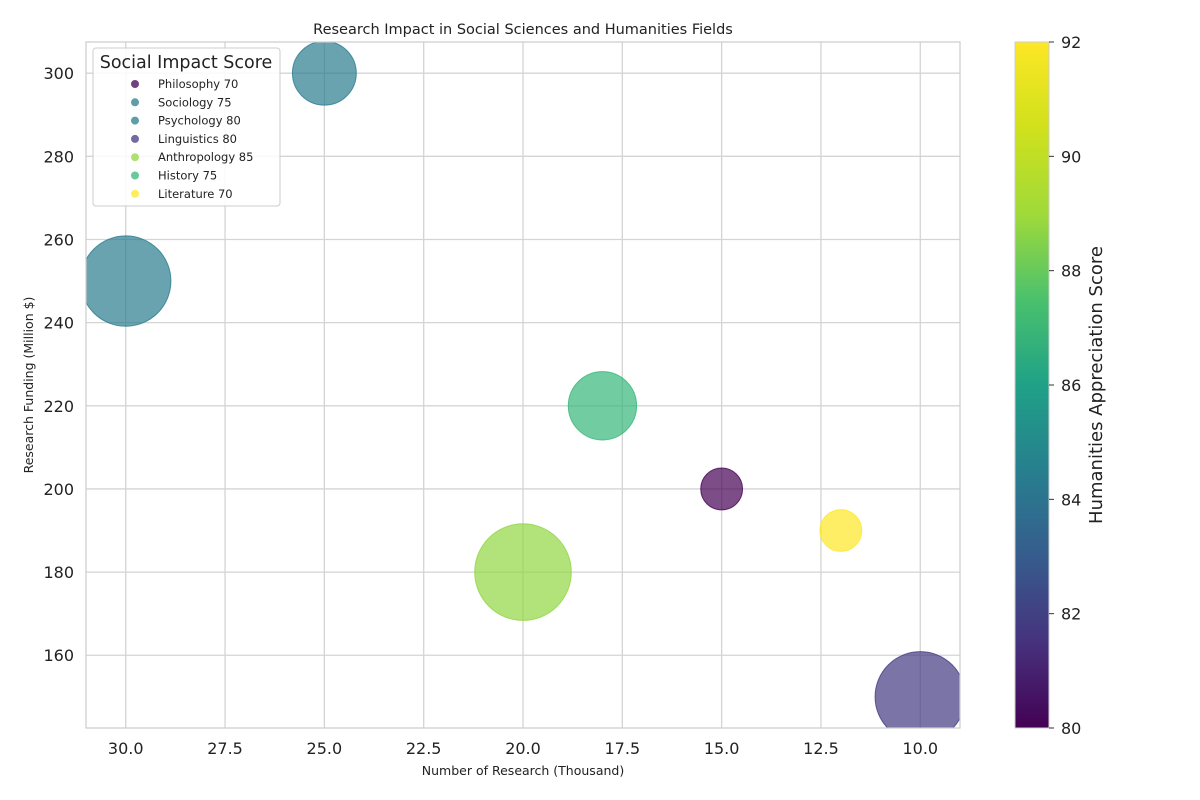 Image resolution: width=1200 pixels, height=800 pixels. Describe the element at coordinates (195, 194) in the screenshot. I see `legend-entry-label: Literature 70` at that location.